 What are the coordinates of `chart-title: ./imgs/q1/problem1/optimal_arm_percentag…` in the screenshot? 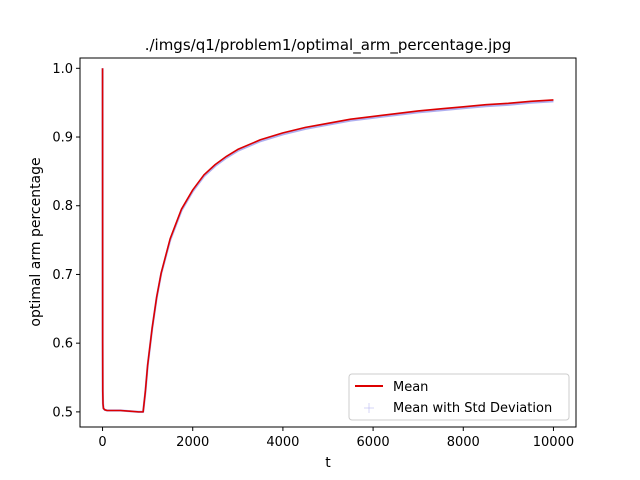 It's located at (328, 45).